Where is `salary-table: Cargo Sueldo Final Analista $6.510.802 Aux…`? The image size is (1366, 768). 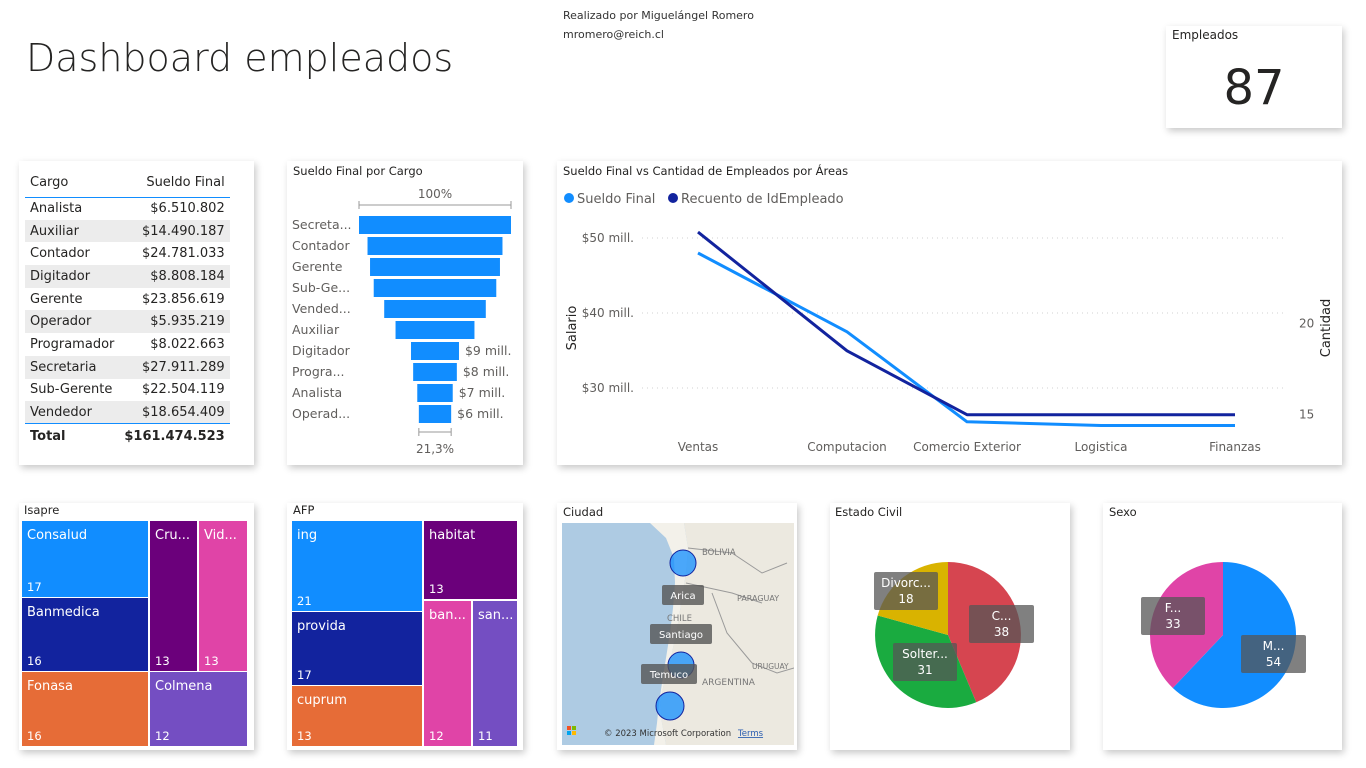
salary-table: Cargo Sueldo Final Analista $6.510.802 Aux… is located at coordinates (127, 308).